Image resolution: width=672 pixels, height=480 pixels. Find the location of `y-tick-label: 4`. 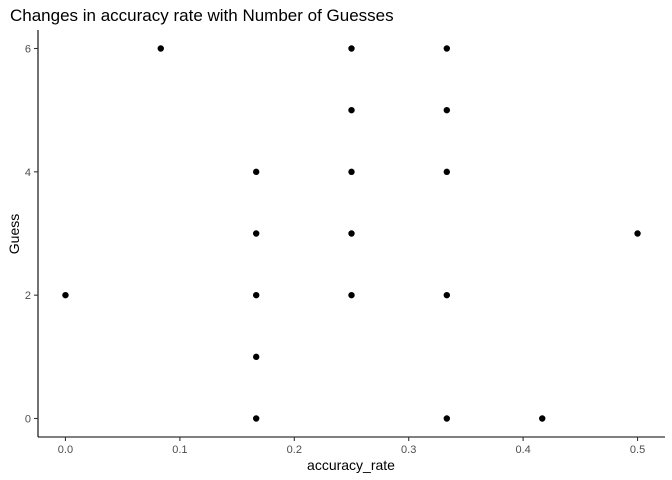

y-tick-label: 4 is located at coordinates (28, 173).